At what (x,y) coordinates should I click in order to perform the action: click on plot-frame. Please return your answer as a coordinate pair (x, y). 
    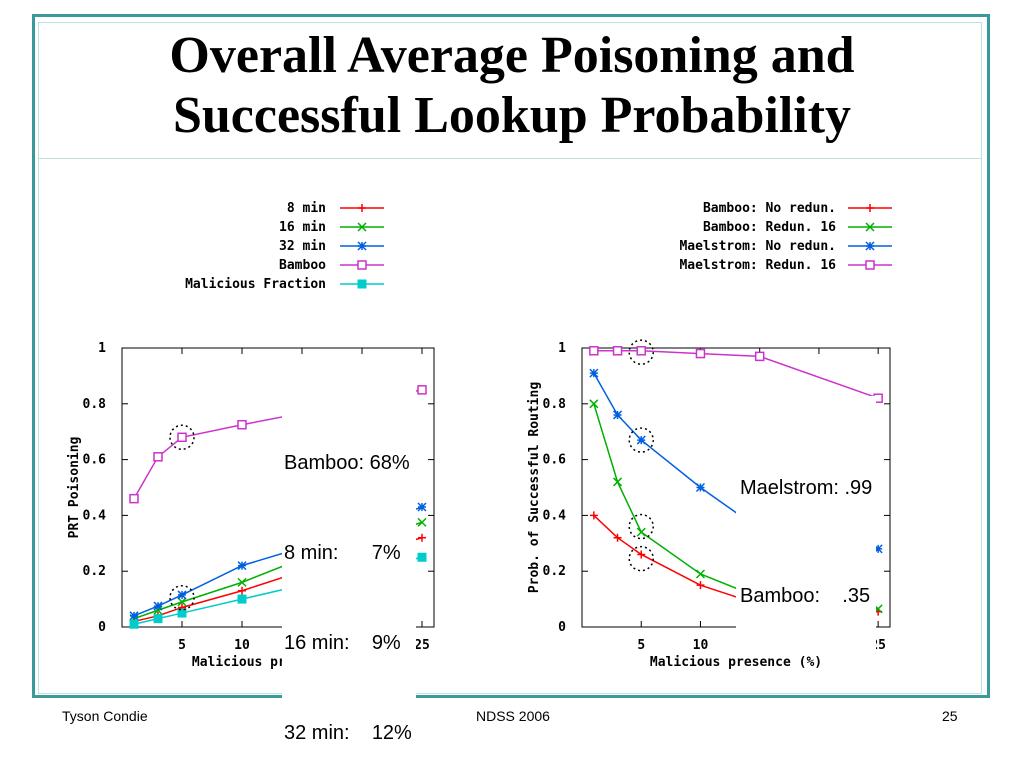
    Looking at the image, I should click on (278, 487).